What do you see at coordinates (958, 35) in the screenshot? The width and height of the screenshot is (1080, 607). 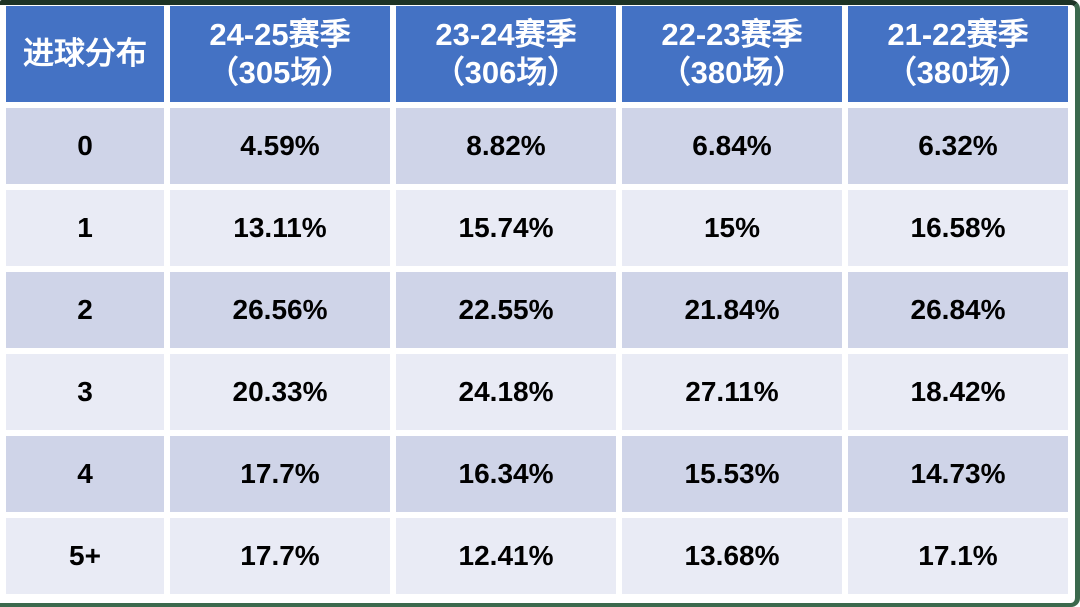 I see `season-label: 21-22赛季` at bounding box center [958, 35].